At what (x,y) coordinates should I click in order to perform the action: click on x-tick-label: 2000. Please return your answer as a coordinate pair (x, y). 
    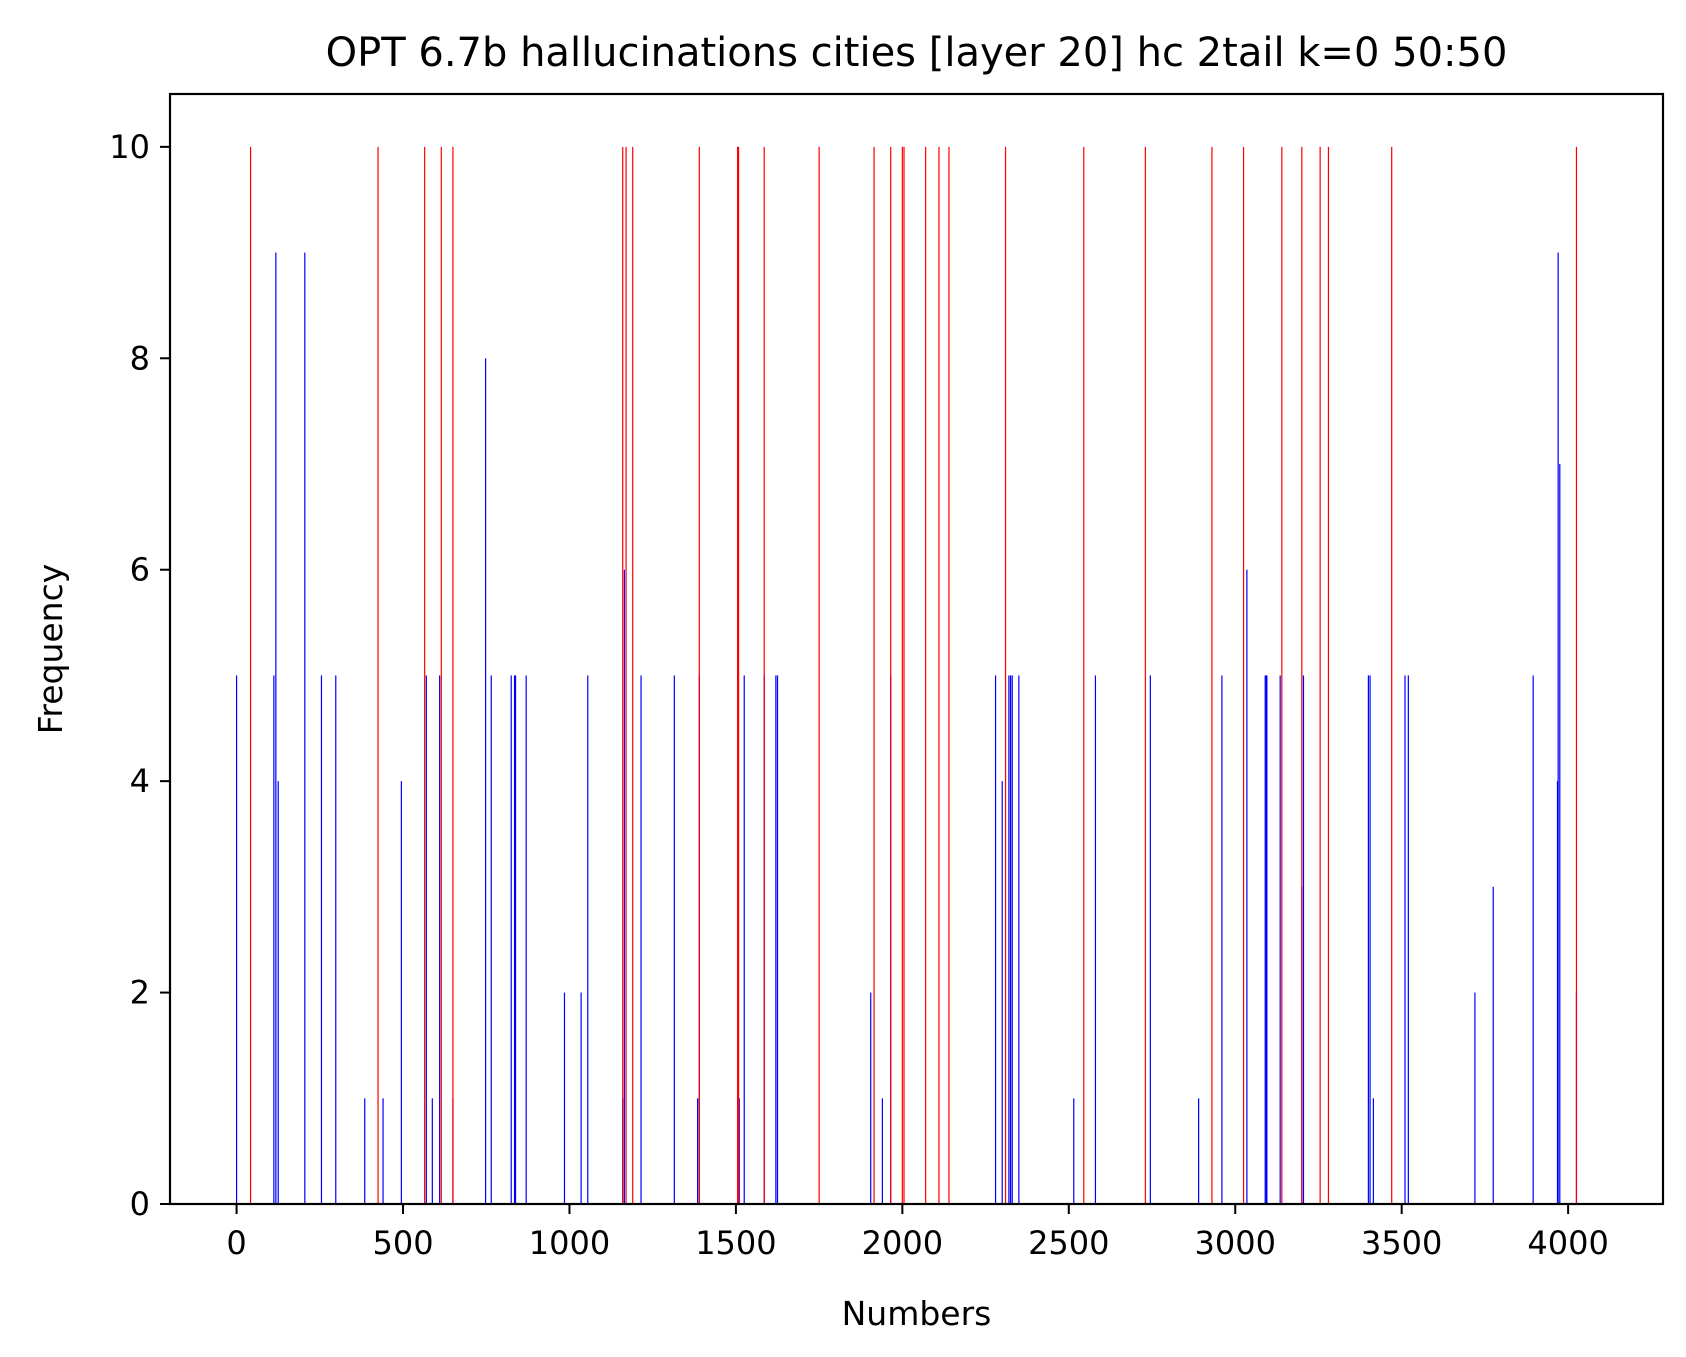
    Looking at the image, I should click on (902, 1243).